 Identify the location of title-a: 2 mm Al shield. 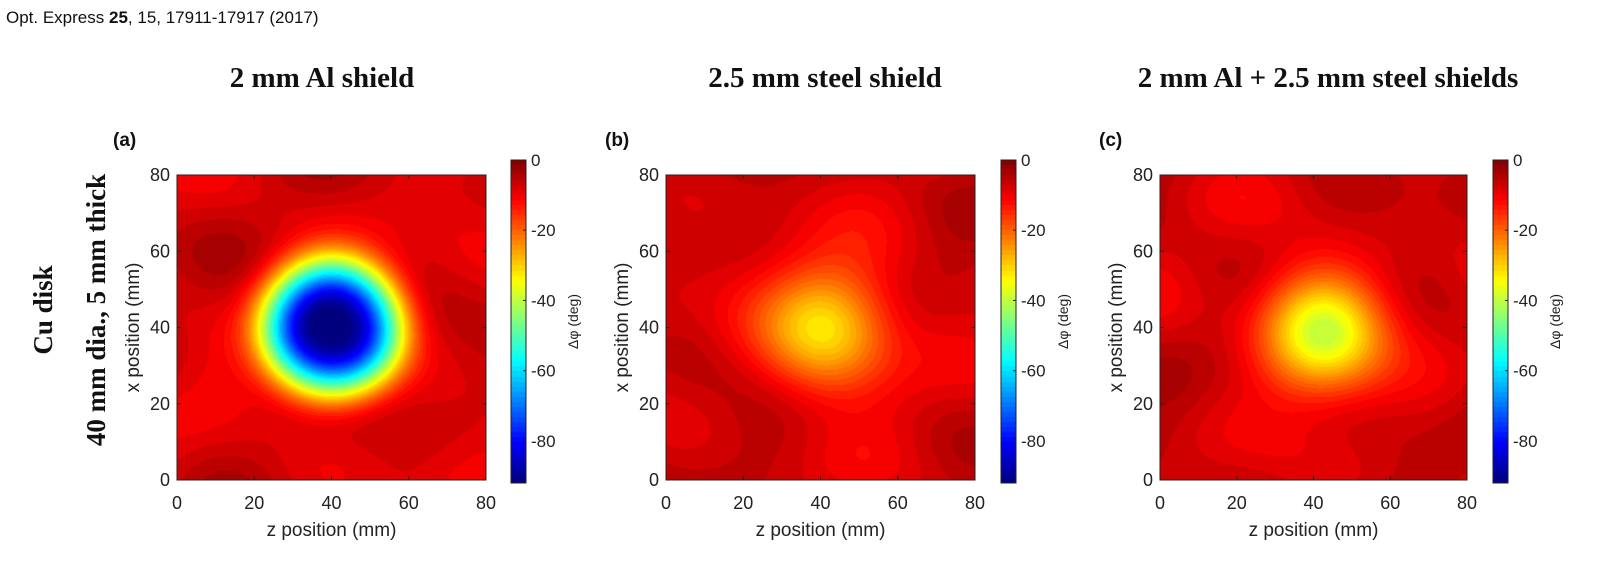
(322, 78).